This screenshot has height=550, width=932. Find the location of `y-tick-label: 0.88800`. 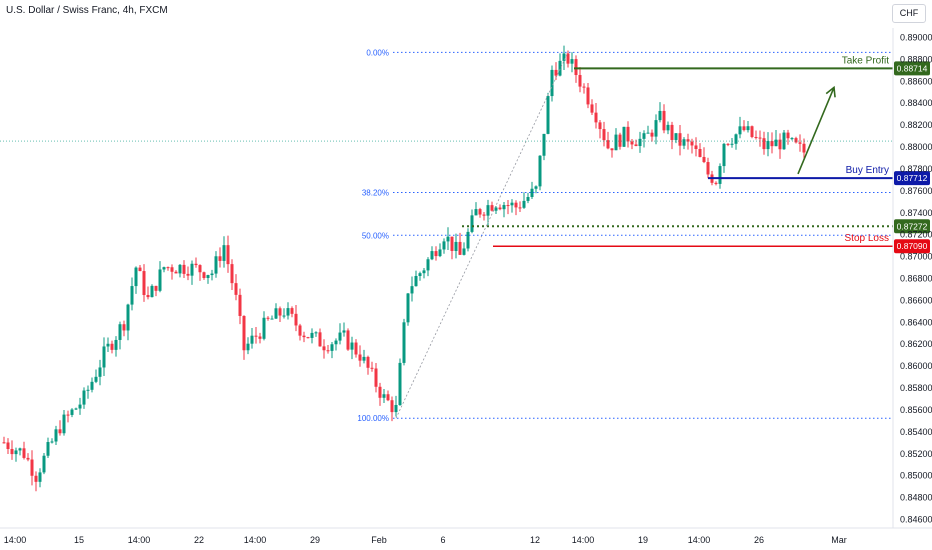

y-tick-label: 0.88800 is located at coordinates (916, 59).